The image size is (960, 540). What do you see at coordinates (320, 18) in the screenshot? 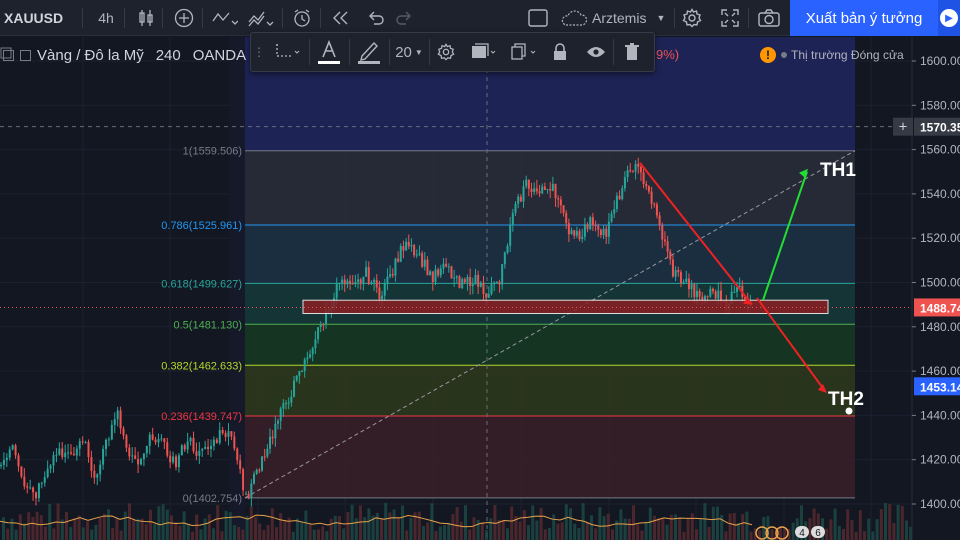
I see `toolbar-divider` at bounding box center [320, 18].